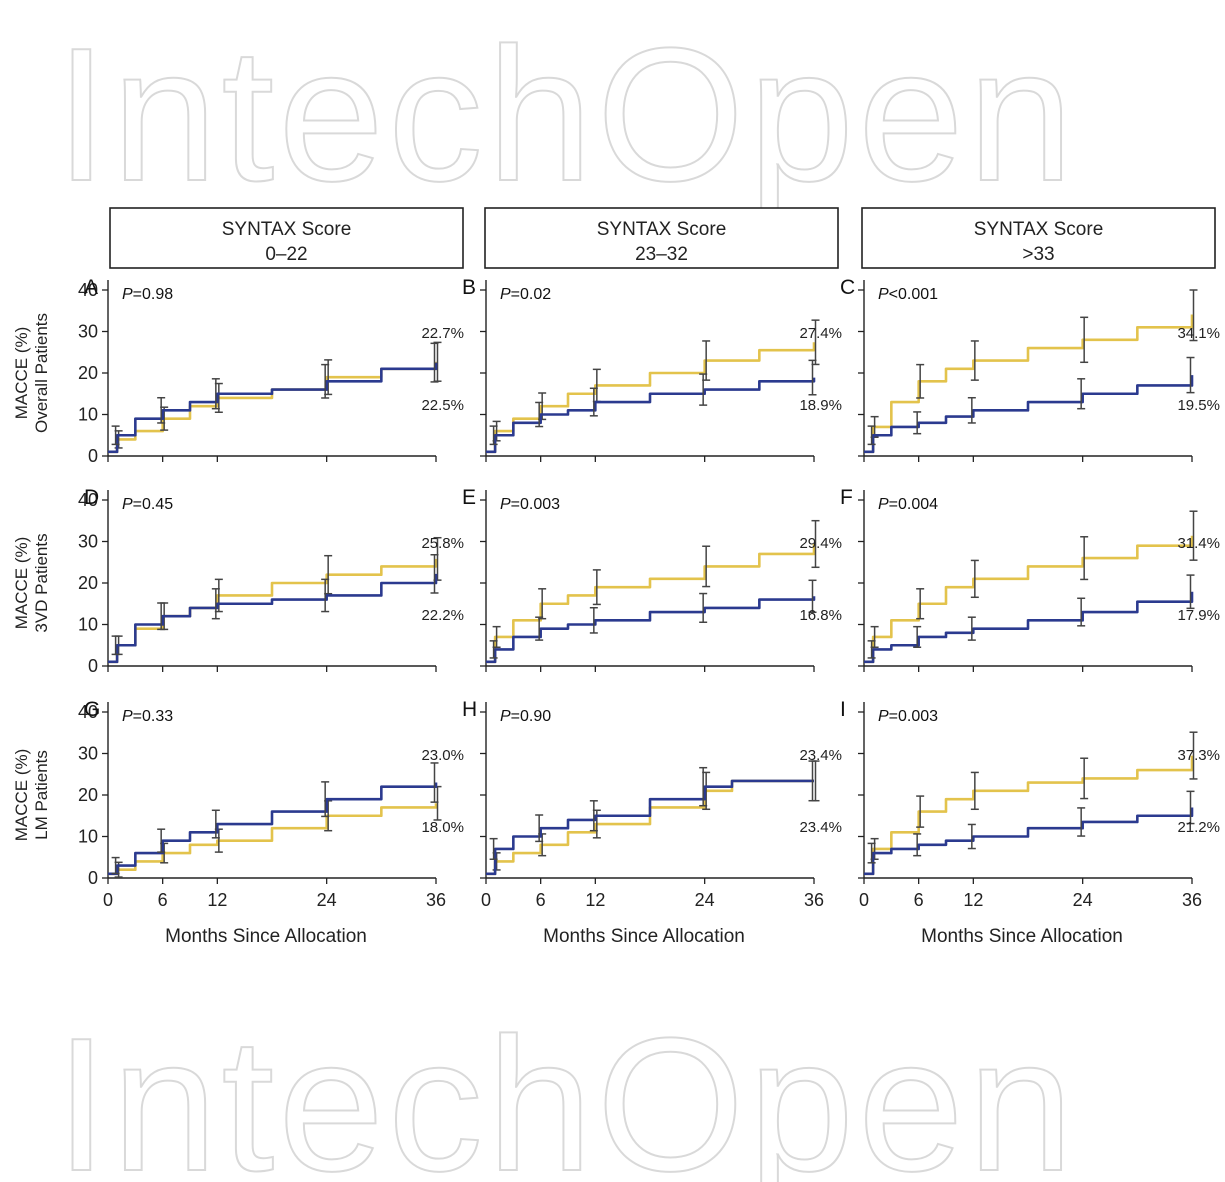 Image resolution: width=1225 pixels, height=1182 pixels. I want to click on panel-F: F P=0.004 31.4% 17.9%, so click(1030, 579).